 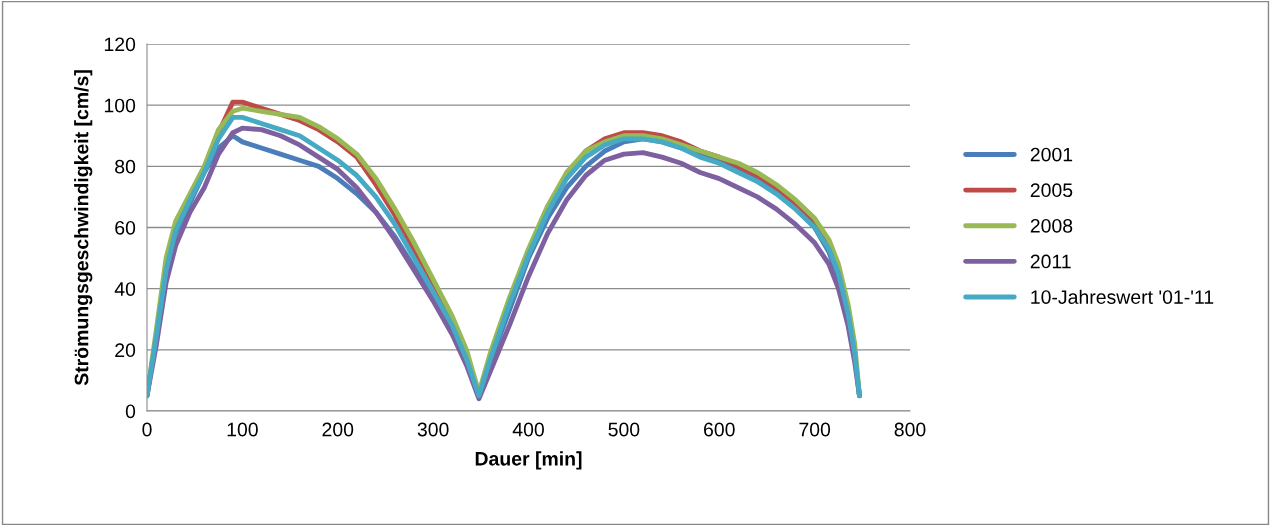 What do you see at coordinates (125, 166) in the screenshot?
I see `y-tick-label: 80` at bounding box center [125, 166].